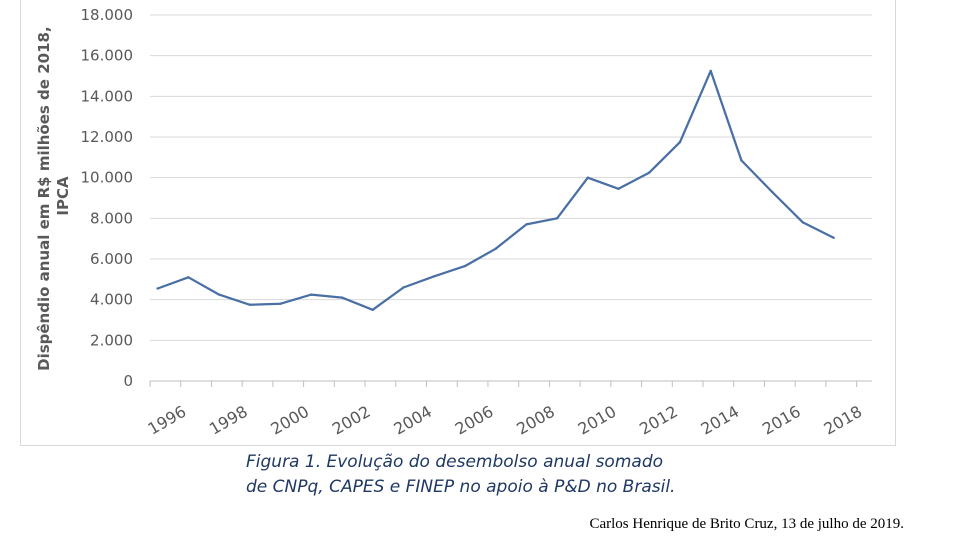  What do you see at coordinates (597, 420) in the screenshot?
I see `x-tick-label: 2010` at bounding box center [597, 420].